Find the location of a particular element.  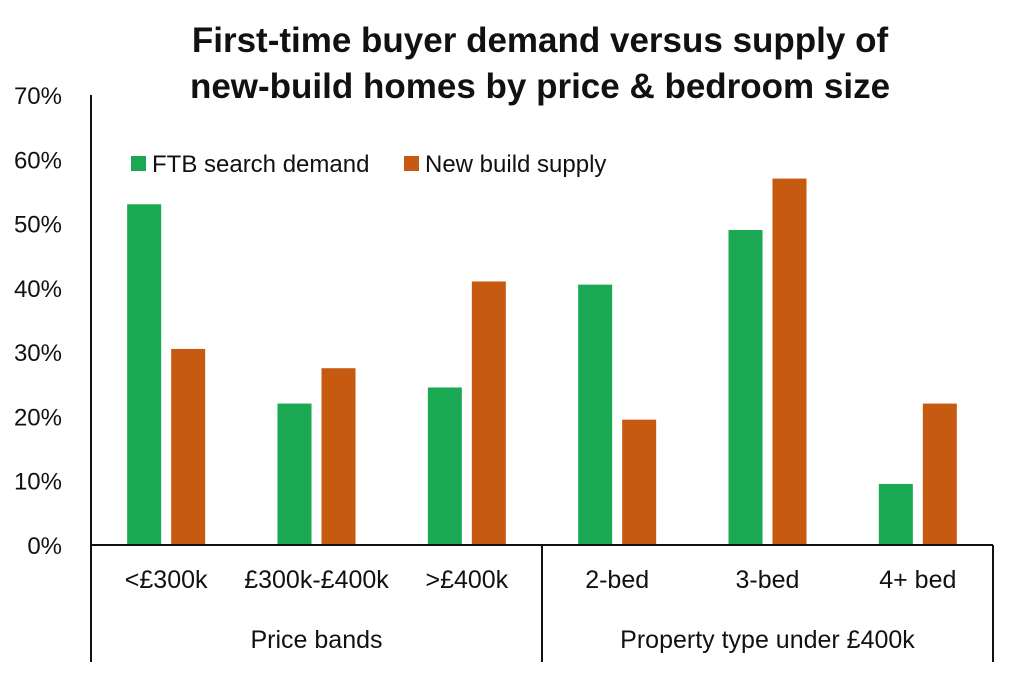

legend: FTB search demand New build supply is located at coordinates (368, 164).